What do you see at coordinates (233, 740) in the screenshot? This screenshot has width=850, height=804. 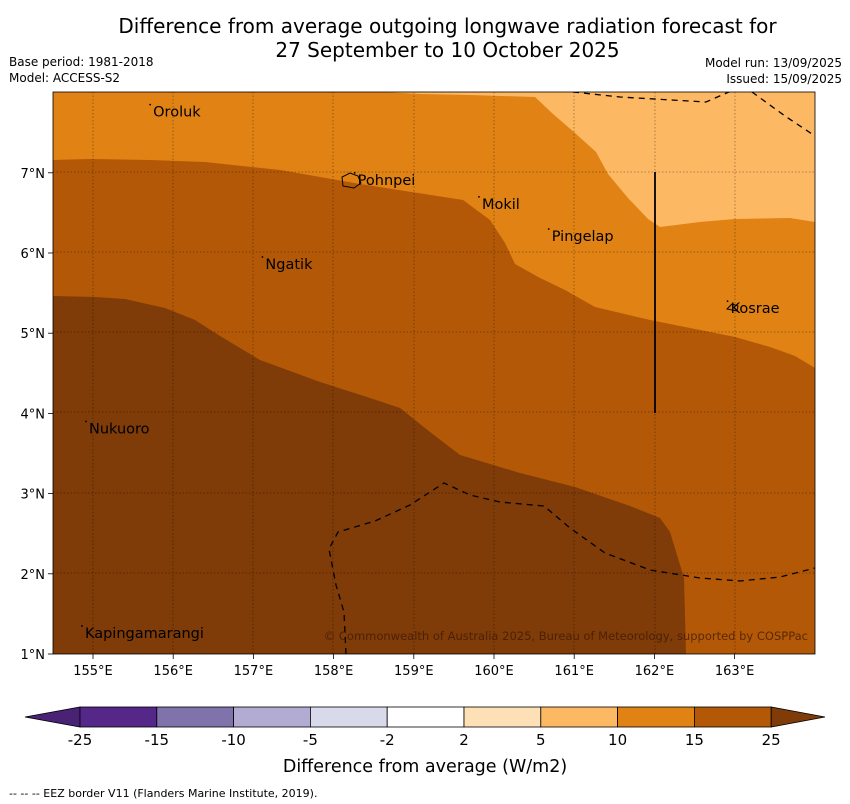 I see `colorbar-tick-label: -10` at bounding box center [233, 740].